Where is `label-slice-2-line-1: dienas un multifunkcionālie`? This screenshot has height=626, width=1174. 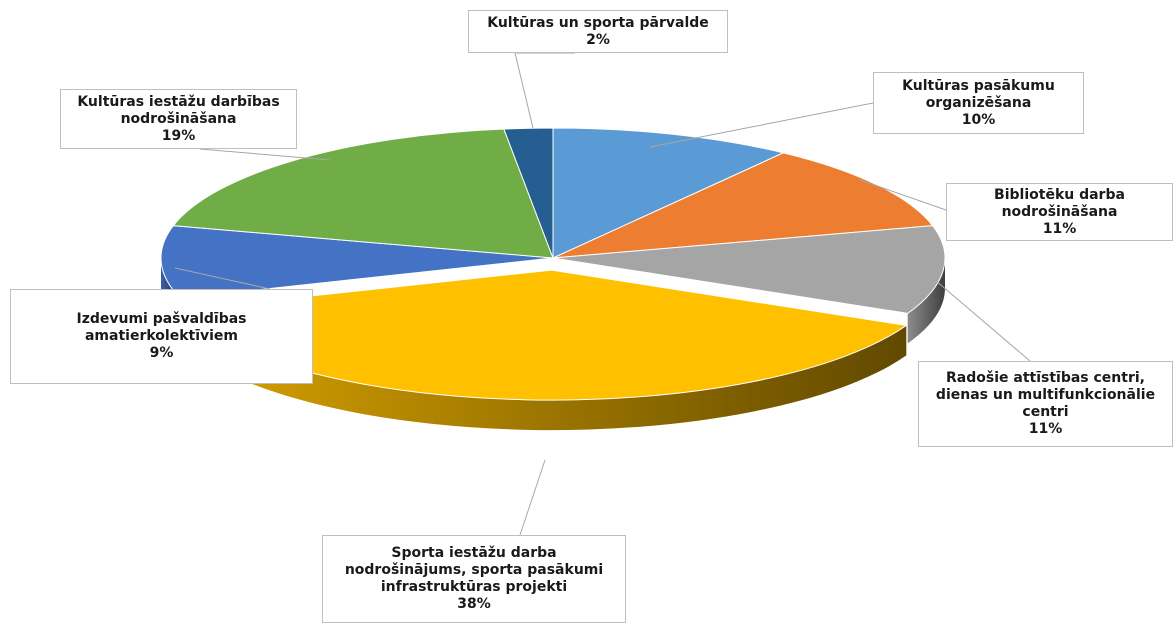 label-slice-2-line-1: dienas un multifunkcionālie is located at coordinates (1045, 395).